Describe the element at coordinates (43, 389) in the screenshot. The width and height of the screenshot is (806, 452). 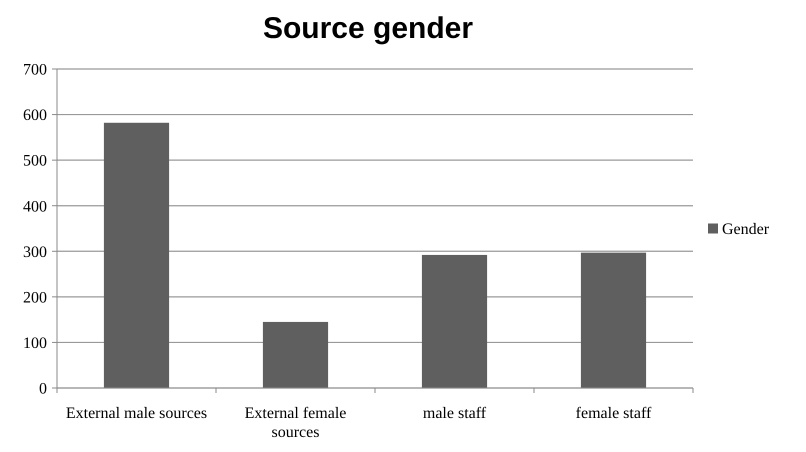
I see `y-tick-label: 0` at that location.